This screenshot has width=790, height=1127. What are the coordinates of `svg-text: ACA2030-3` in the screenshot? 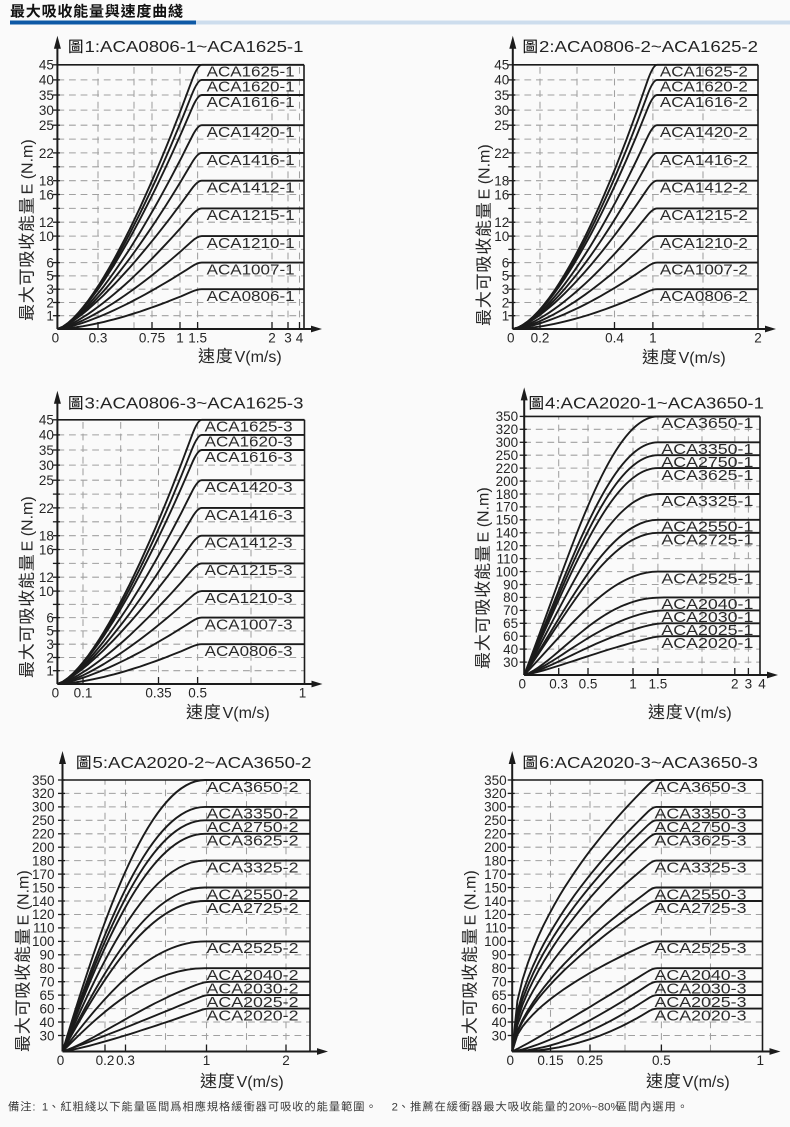 It's located at (701, 990).